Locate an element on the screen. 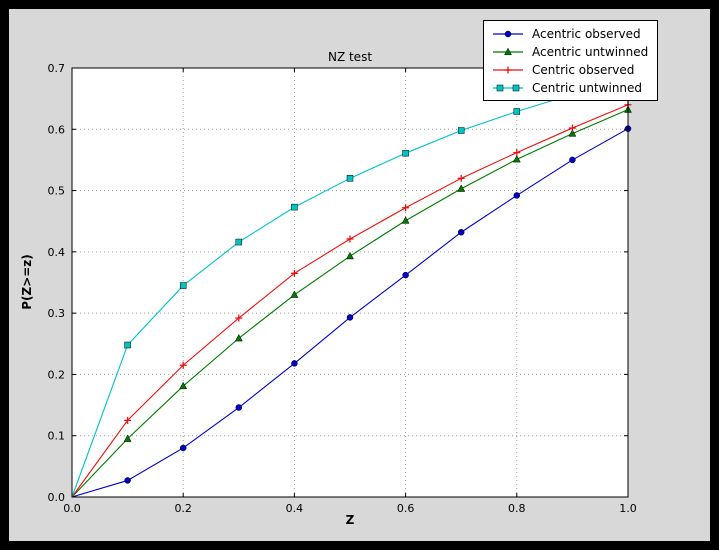 Image resolution: width=719 pixels, height=550 pixels. y-tick-label: 0.7 is located at coordinates (57, 68).